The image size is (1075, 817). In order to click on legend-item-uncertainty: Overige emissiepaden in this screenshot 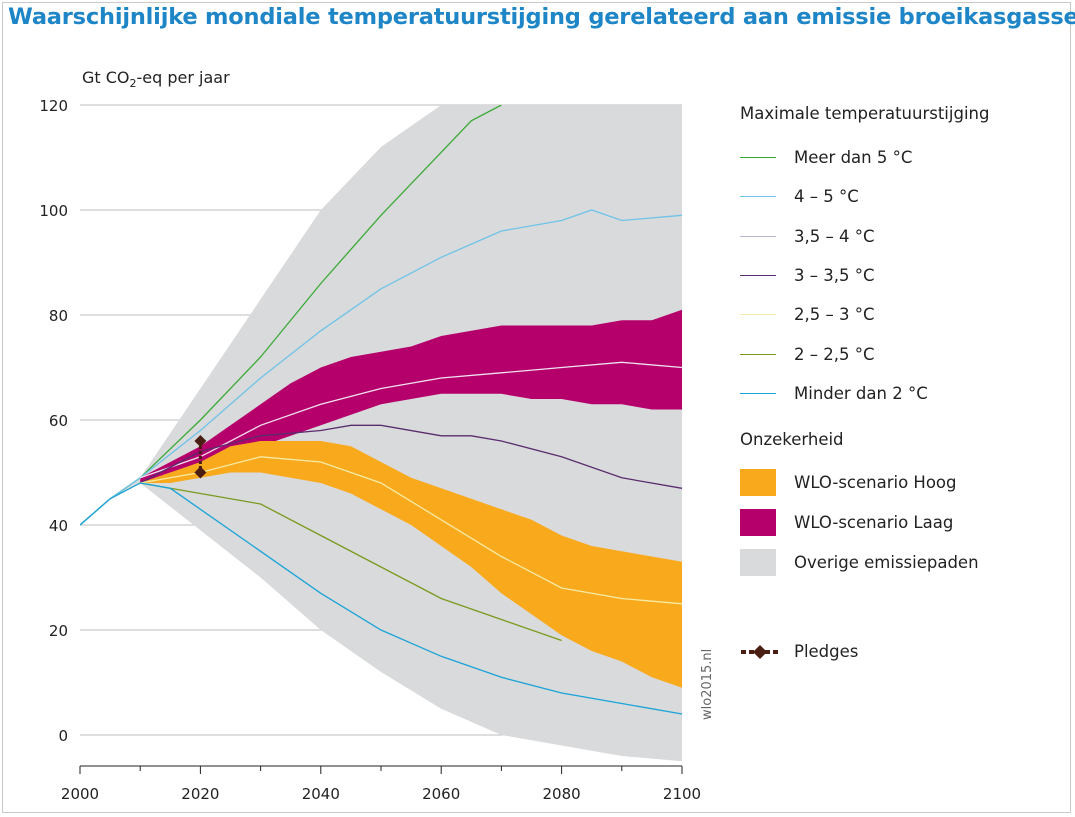, I will do `click(900, 563)`.